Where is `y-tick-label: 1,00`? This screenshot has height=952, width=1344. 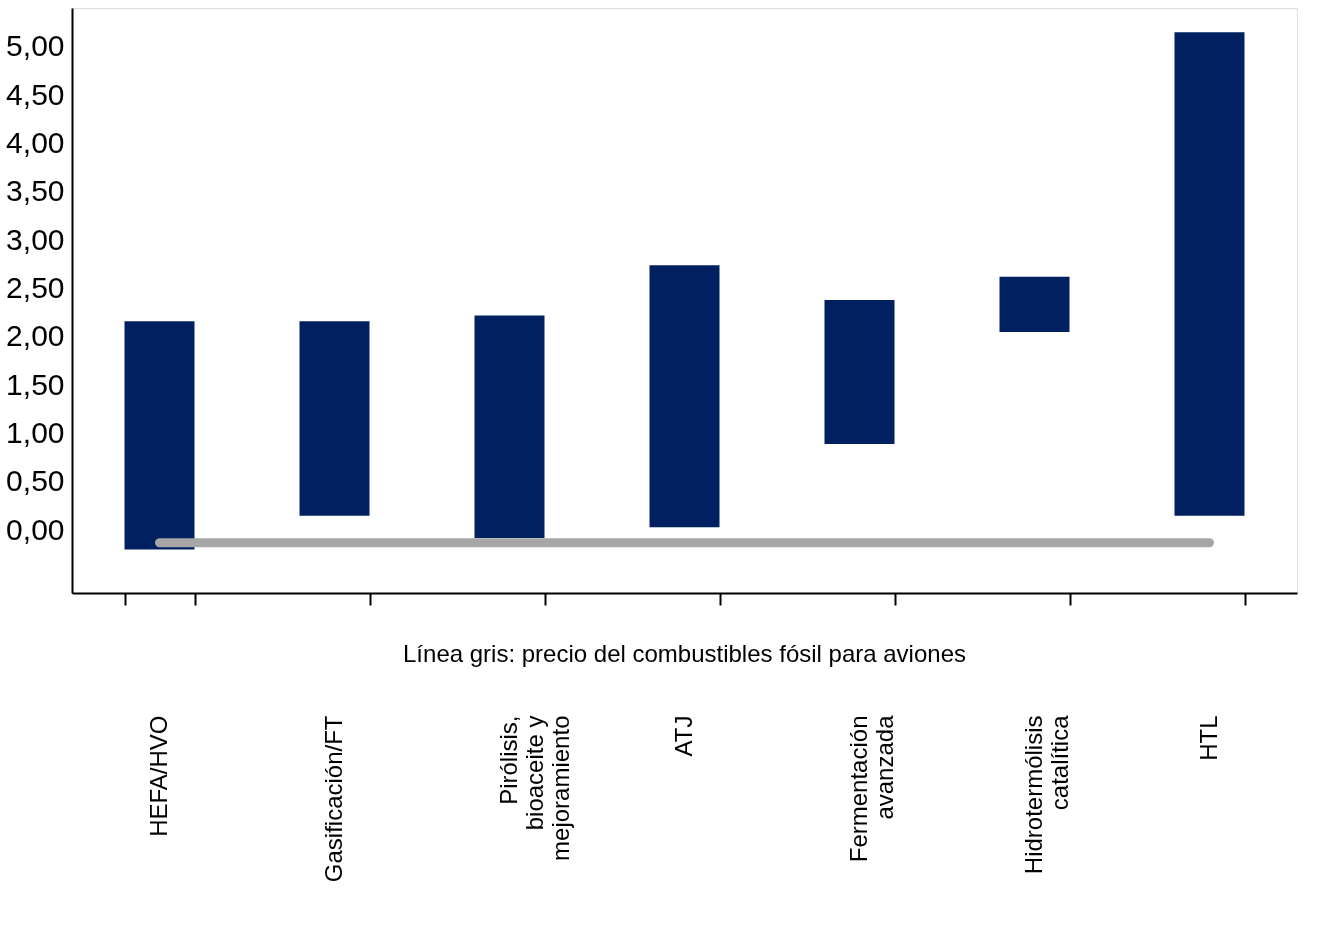
y-tick-label: 1,00 is located at coordinates (35, 432).